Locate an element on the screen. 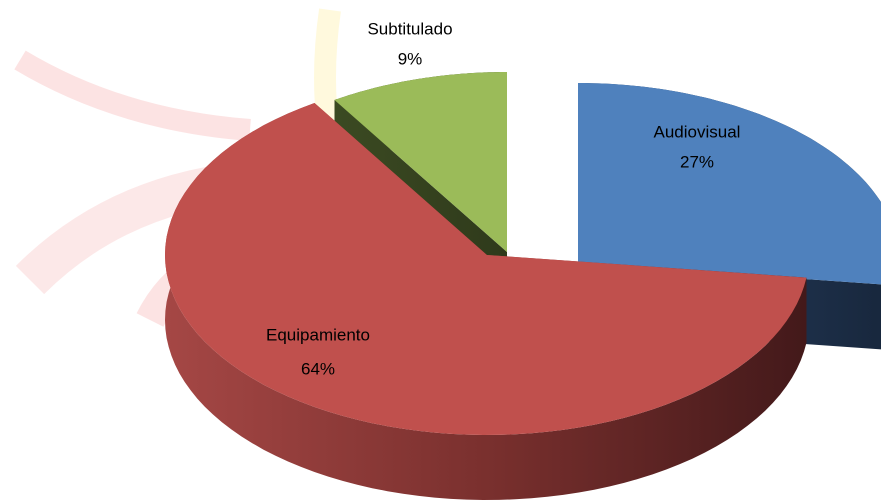  slice-label: Equipamiento is located at coordinates (318, 334).